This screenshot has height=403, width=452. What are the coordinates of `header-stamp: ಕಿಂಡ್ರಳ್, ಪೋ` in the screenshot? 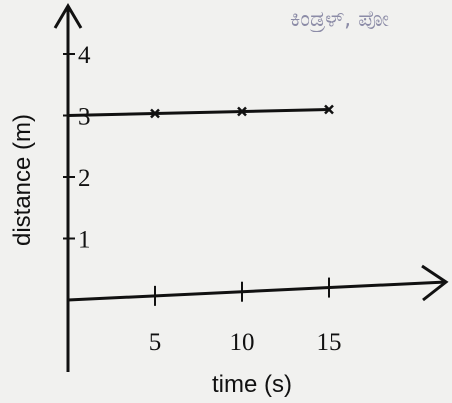 It's located at (340, 19).